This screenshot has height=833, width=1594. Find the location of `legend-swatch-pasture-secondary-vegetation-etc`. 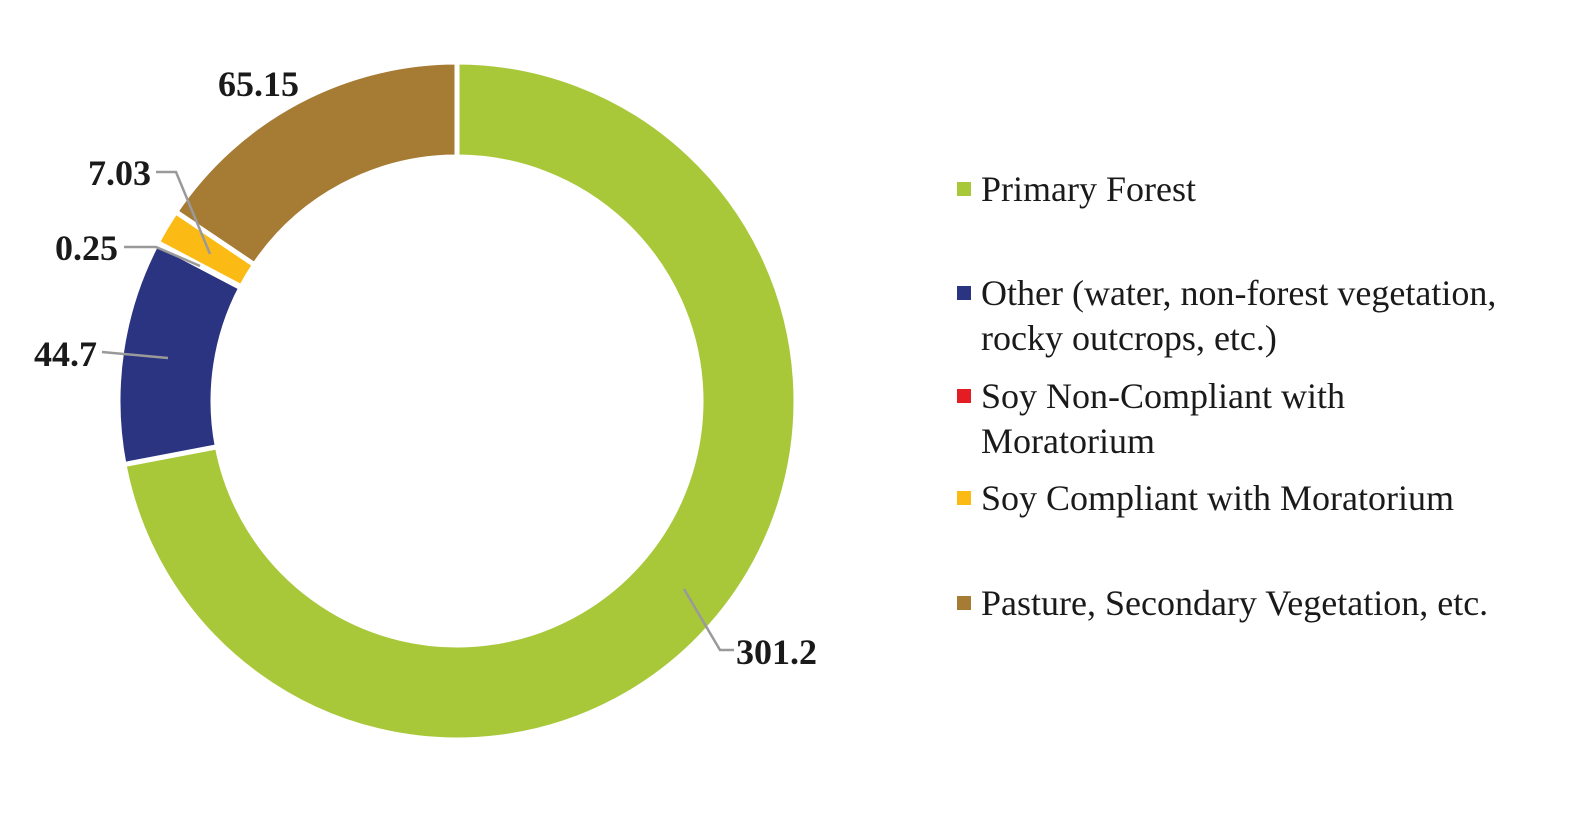

legend-swatch-pasture-secondary-vegetation-etc is located at coordinates (964, 603).